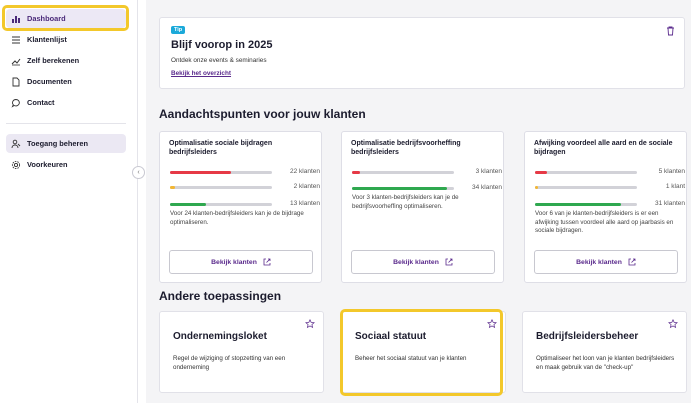  I want to click on sidebar-item-dashboard: Dashboard, so click(66, 18).